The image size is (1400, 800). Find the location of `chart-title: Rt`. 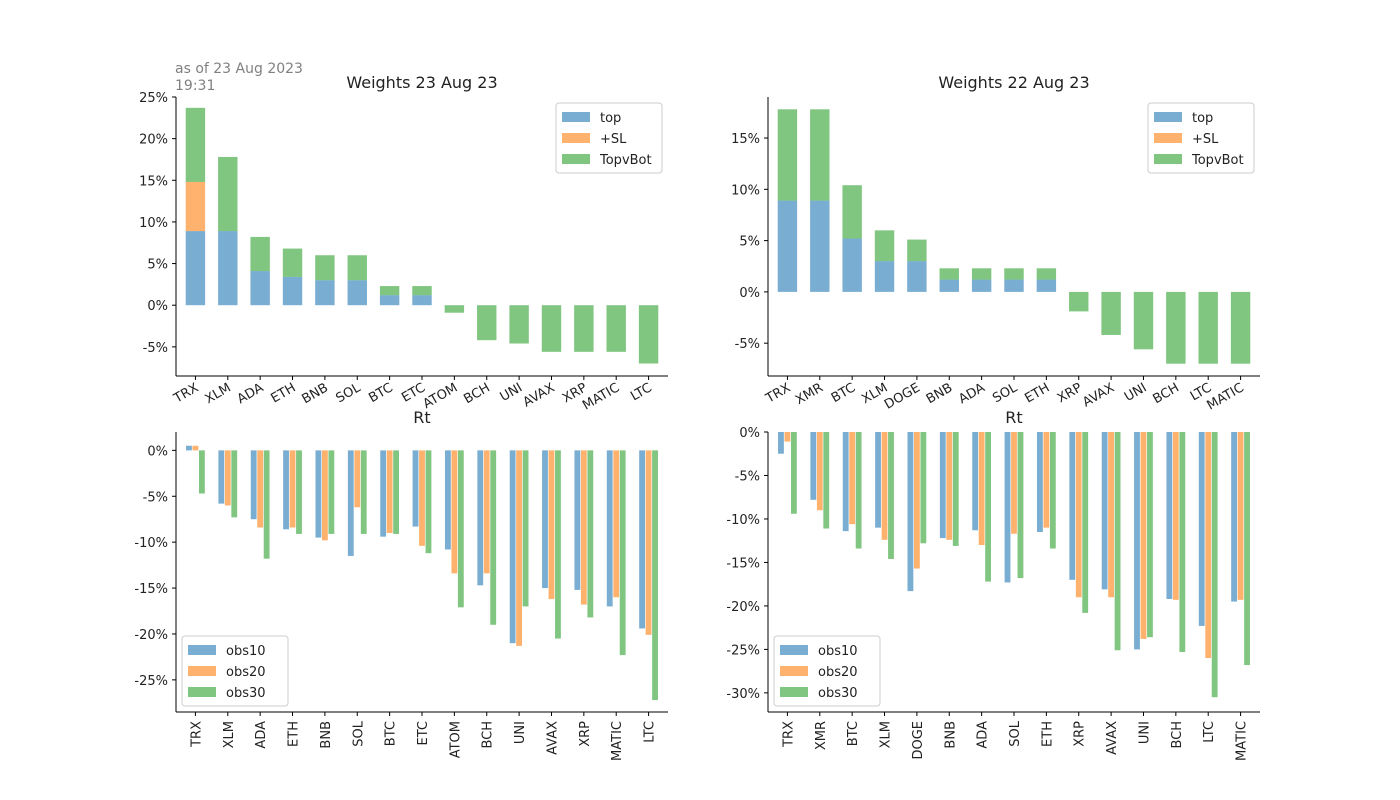

chart-title: Rt is located at coordinates (1013, 417).